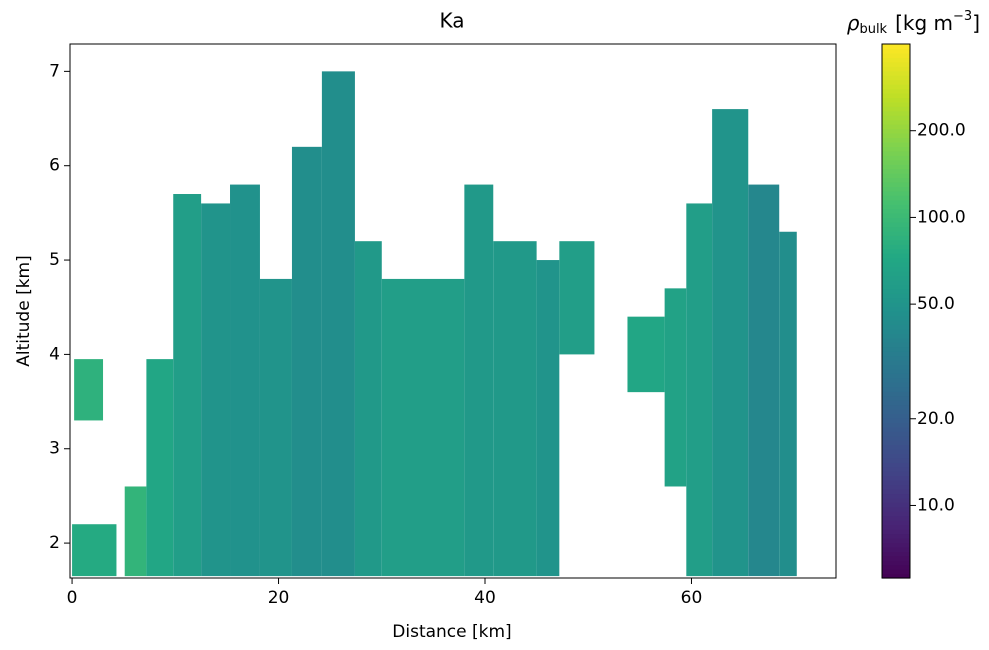  What do you see at coordinates (936, 505) in the screenshot?
I see `colorbar-tick-label: 10.0` at bounding box center [936, 505].